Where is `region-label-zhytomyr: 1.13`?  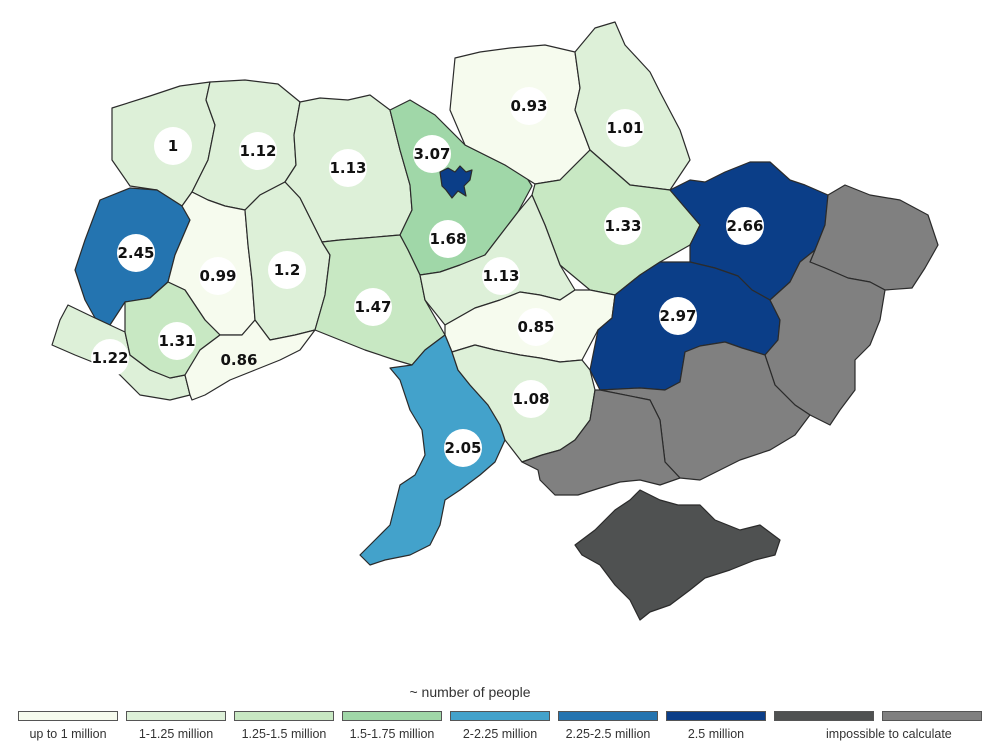
region-label-zhytomyr: 1.13 is located at coordinates (348, 168).